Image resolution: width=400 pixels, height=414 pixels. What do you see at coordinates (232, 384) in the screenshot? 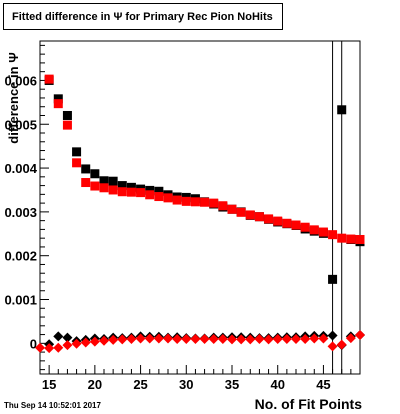
I see `x-tick-label: 35` at bounding box center [232, 384].